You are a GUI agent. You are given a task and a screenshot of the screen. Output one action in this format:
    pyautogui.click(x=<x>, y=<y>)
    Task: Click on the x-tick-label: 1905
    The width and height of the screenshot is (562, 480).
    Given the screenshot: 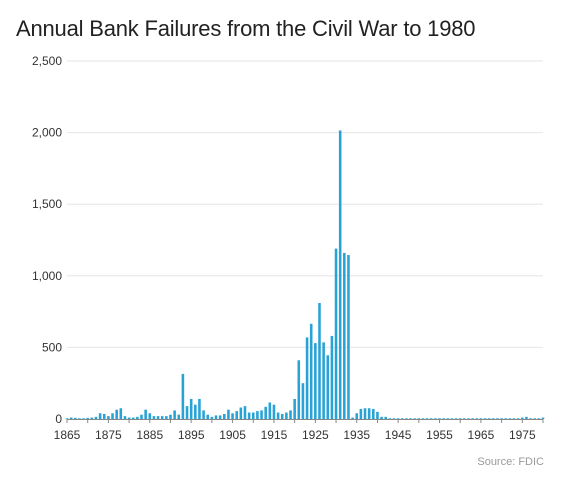 What is the action you would take?
    pyautogui.click(x=232, y=435)
    